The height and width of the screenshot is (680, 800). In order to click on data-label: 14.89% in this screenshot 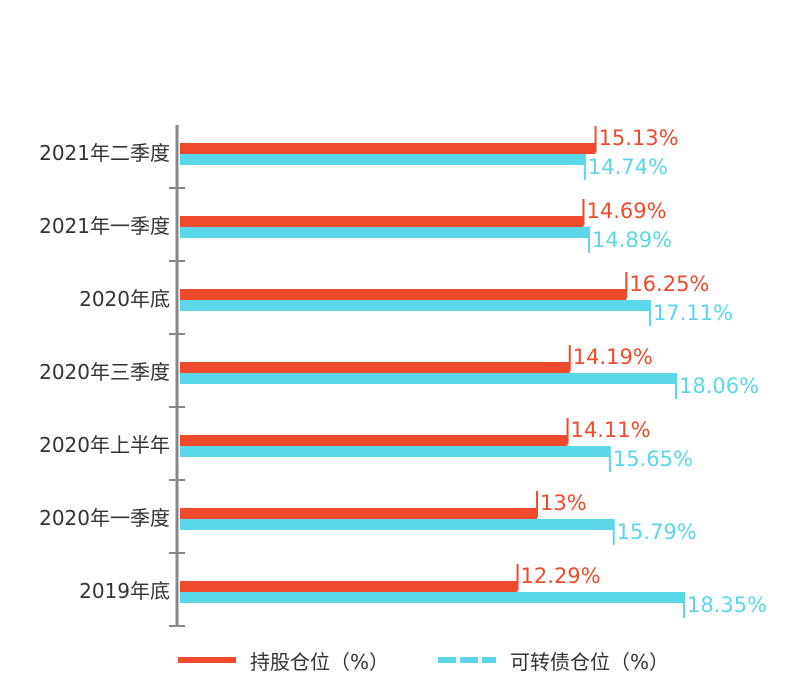, I will do `click(632, 240)`.